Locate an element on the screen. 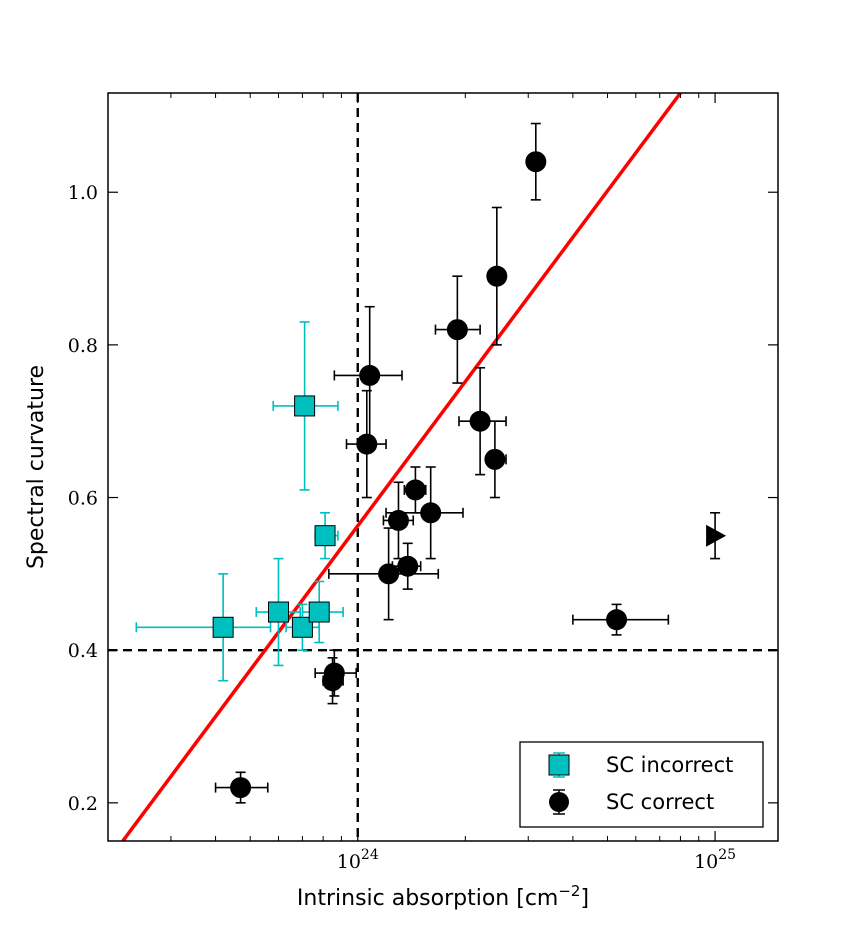 Image resolution: width=864 pixels, height=934 pixels. x-tick-label-0: 1024 is located at coordinates (358, 860).